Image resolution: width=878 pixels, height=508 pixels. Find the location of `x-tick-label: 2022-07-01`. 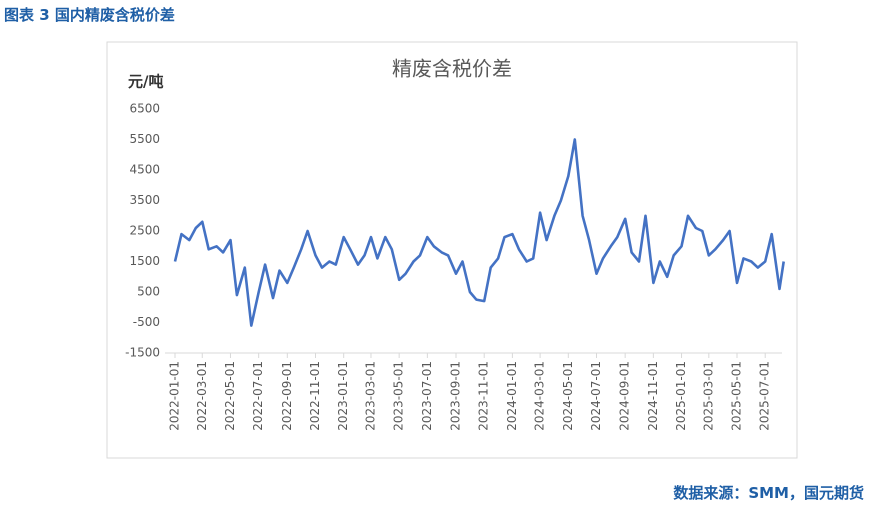

x-tick-label: 2022-07-01 is located at coordinates (258, 396).